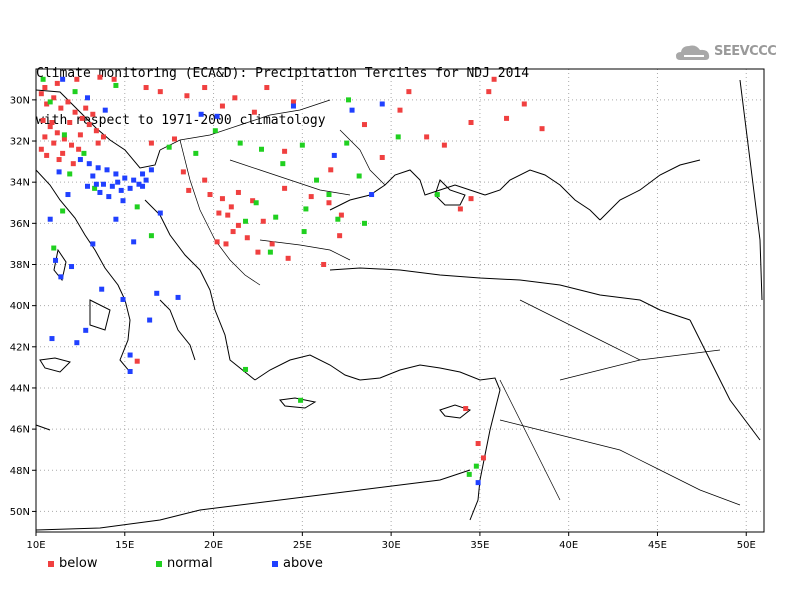  Describe the element at coordinates (20, 306) in the screenshot. I see `lat-tick-label: 40N` at that location.